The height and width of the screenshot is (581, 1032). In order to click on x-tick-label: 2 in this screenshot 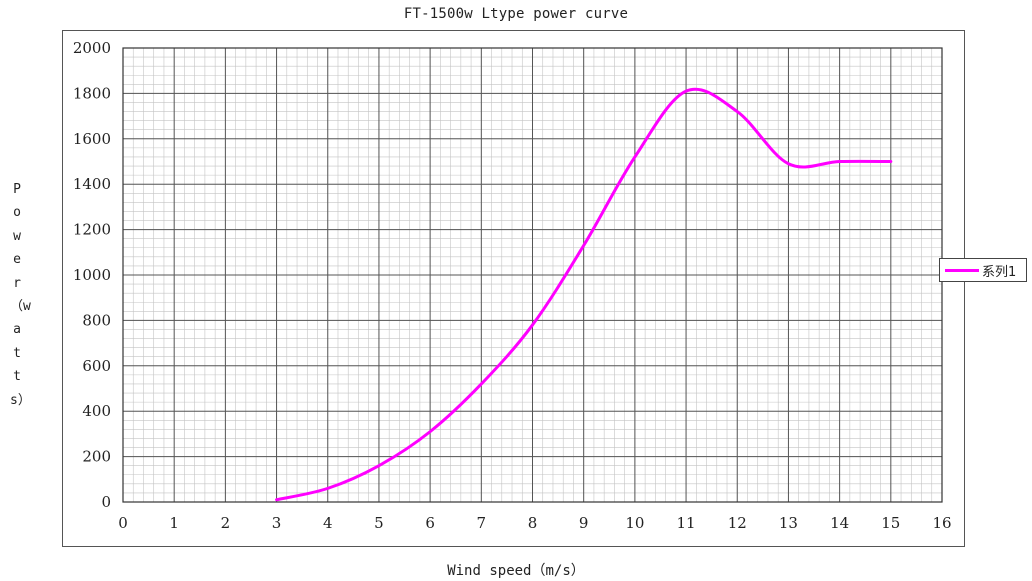, I will do `click(226, 523)`.